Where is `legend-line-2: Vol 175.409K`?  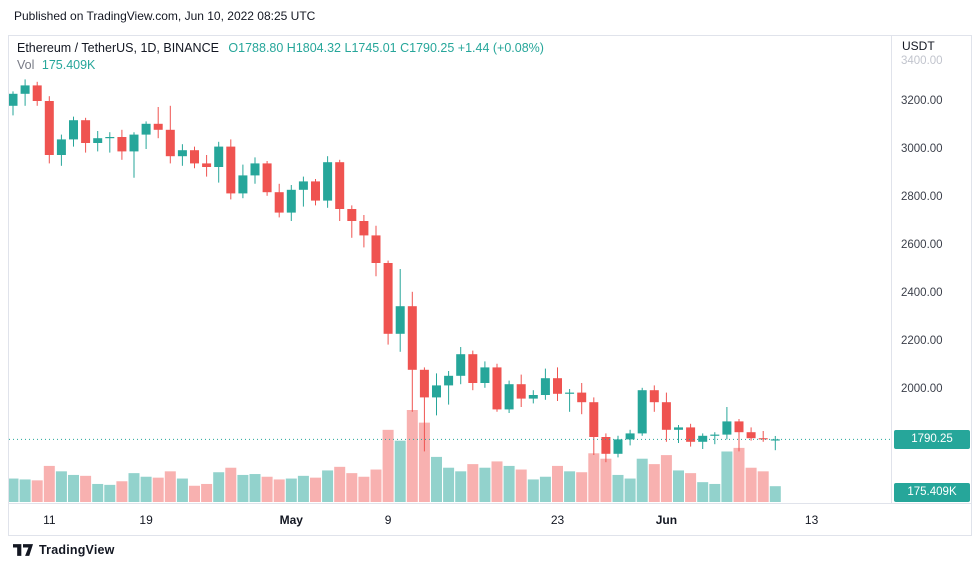
legend-line-2: Vol 175.409K is located at coordinates (280, 65).